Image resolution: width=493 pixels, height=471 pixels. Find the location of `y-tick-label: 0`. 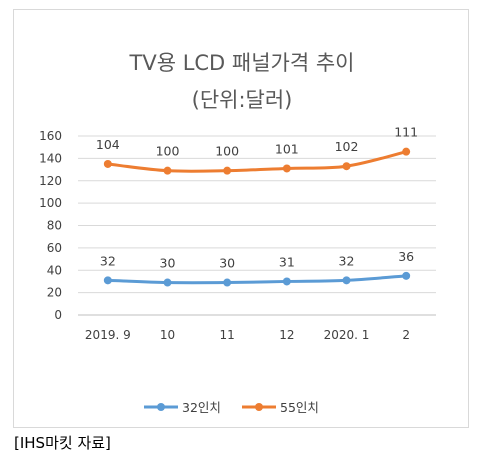

y-tick-label: 0 is located at coordinates (58, 315).